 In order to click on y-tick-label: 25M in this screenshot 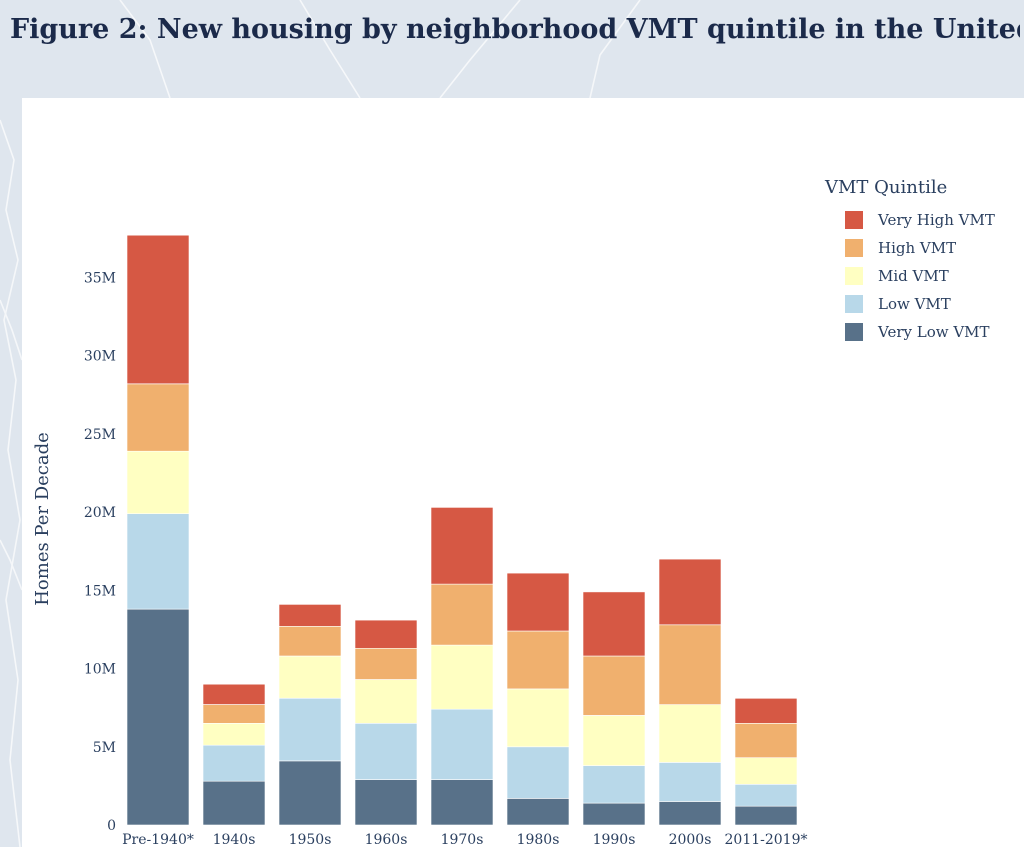, I will do `click(100, 435)`.